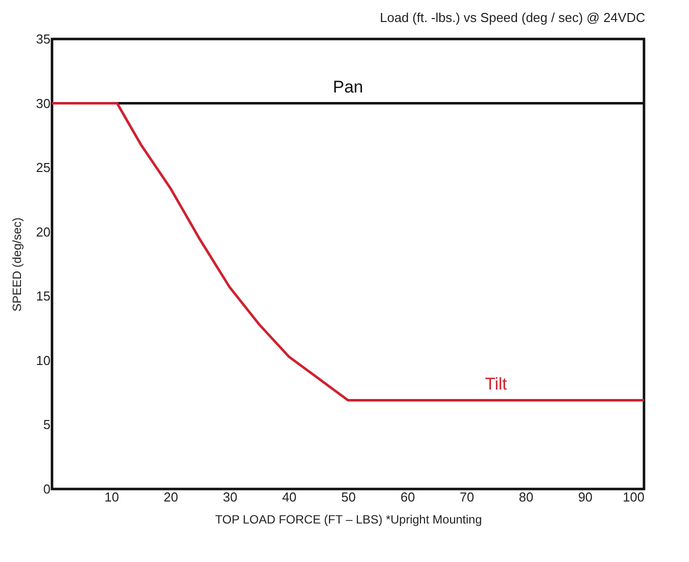  What do you see at coordinates (43, 103) in the screenshot?
I see `y-tick-label: 30` at bounding box center [43, 103].